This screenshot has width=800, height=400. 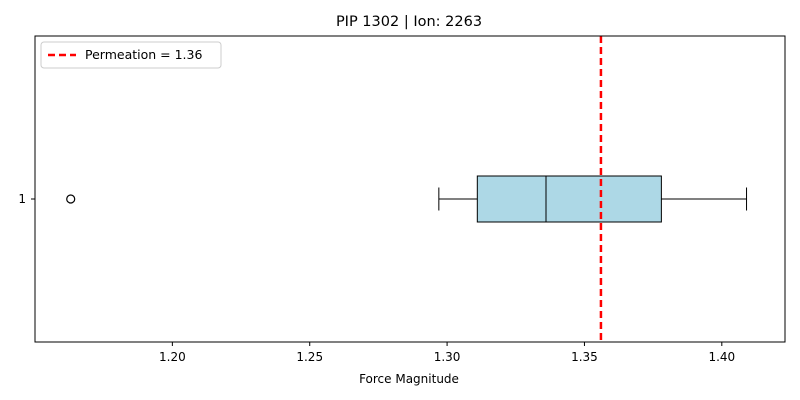 I want to click on x-axis-label: Force Magnitude, so click(x=409, y=379).